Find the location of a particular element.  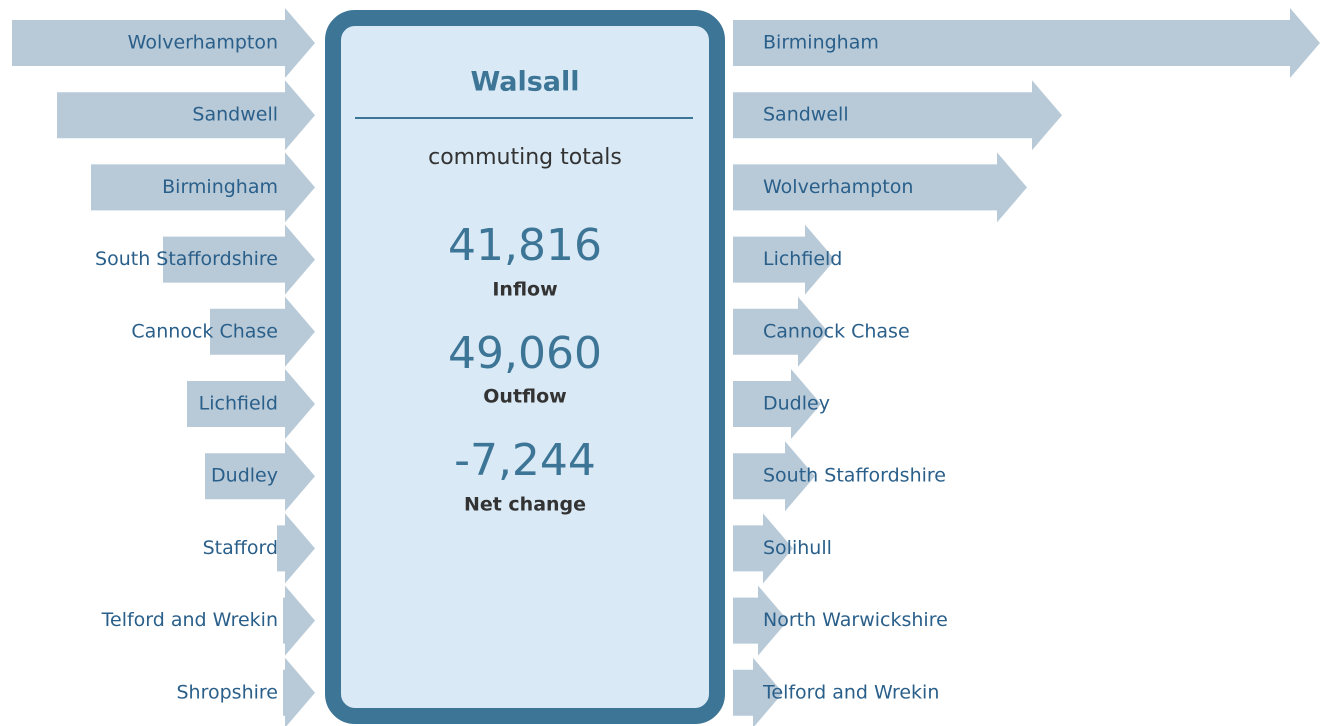

place-label: North Warwickshire is located at coordinates (855, 620).